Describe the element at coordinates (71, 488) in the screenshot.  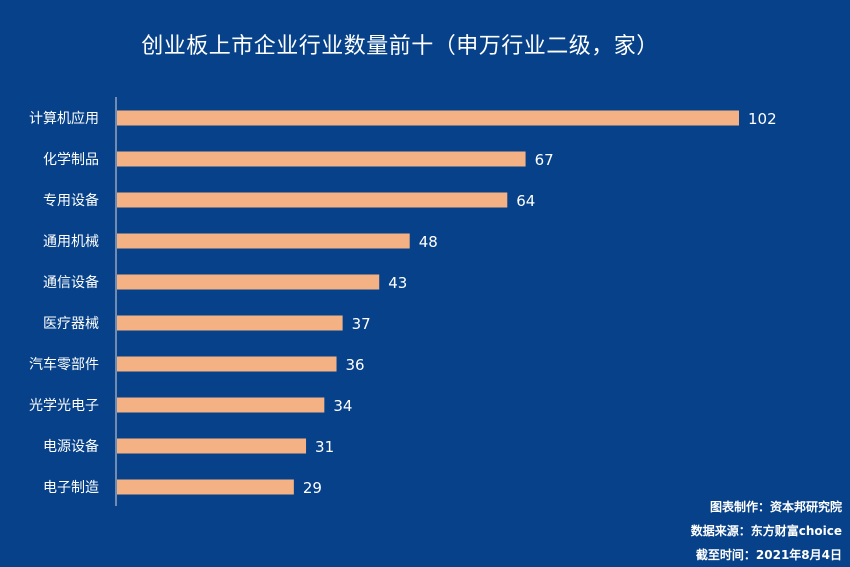
I see `category-label: 电子制造` at that location.